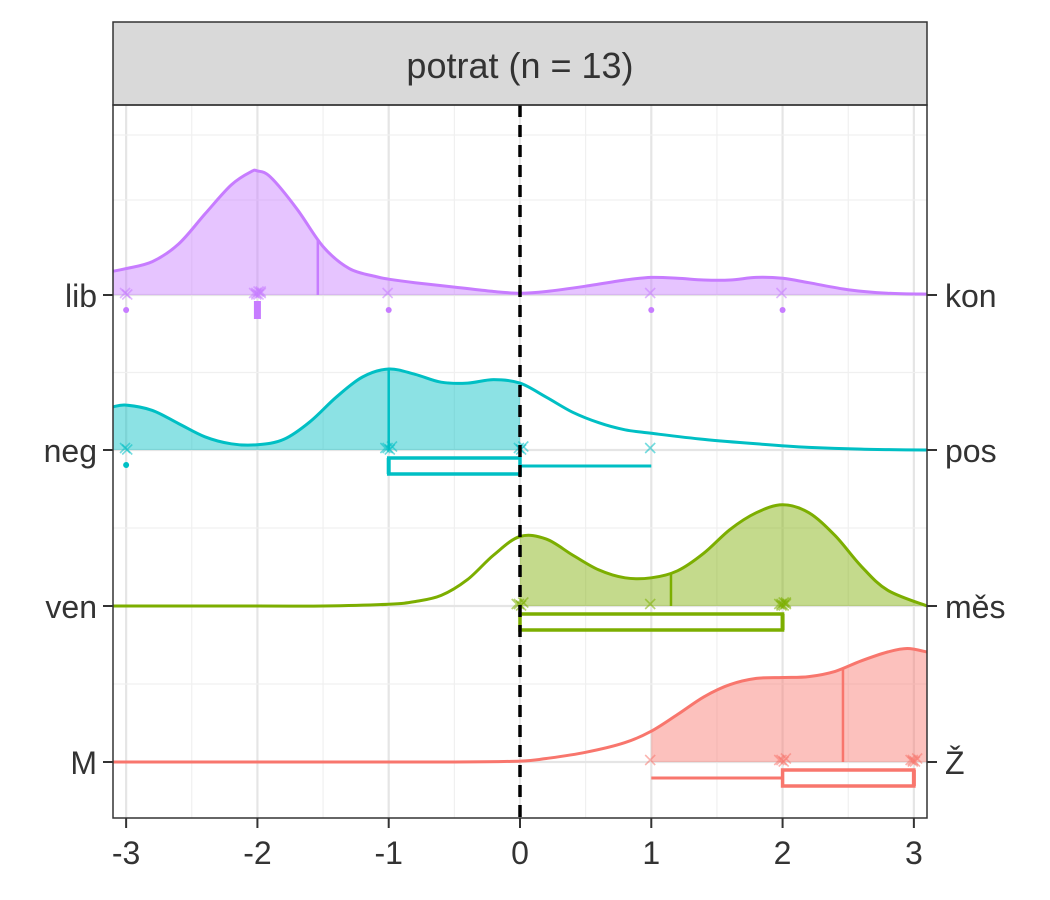 Image resolution: width=1050 pixels, height=900 pixels. I want to click on outlier-stack, so click(257, 310).